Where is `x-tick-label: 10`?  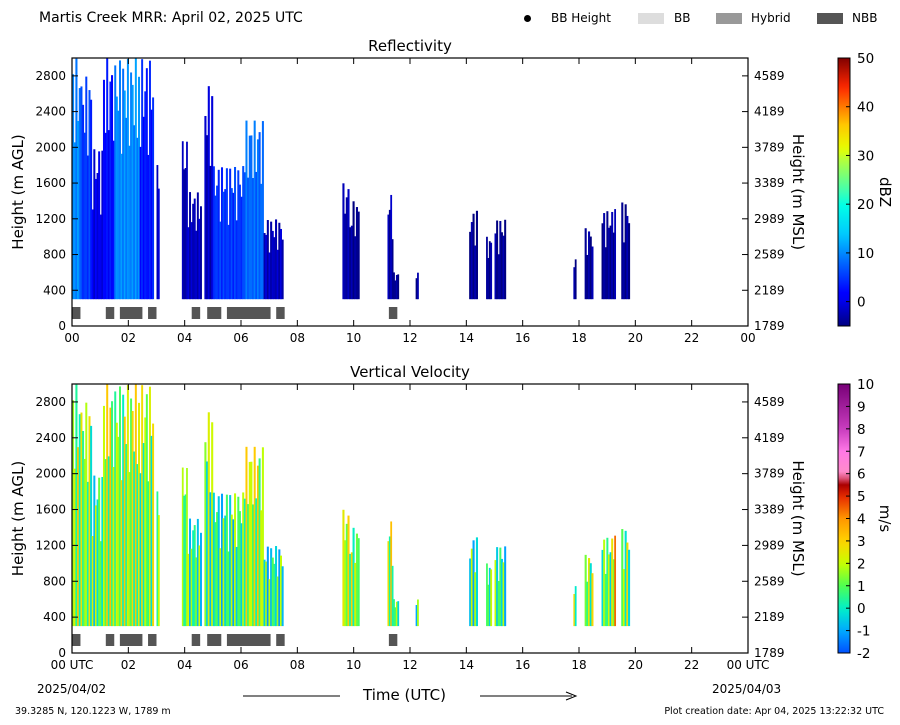
x-tick-label: 10 is located at coordinates (353, 338).